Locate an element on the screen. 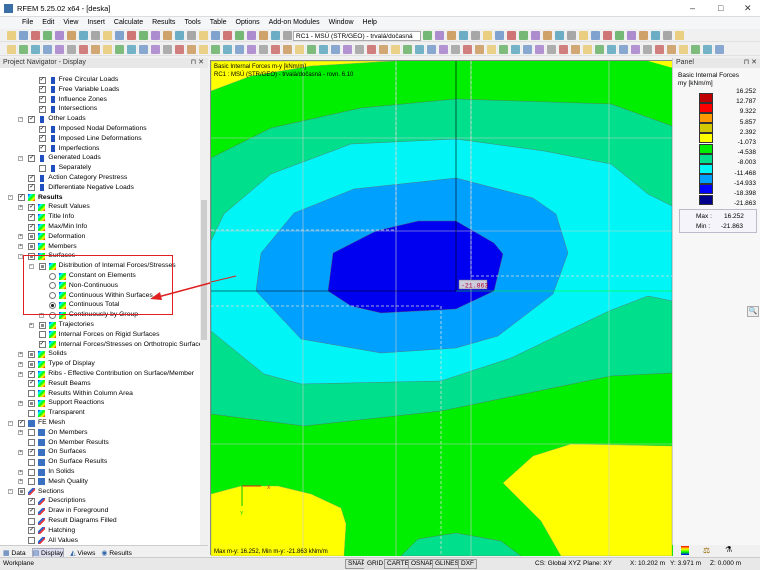 The height and width of the screenshot is (570, 760). menu-tools: Tools is located at coordinates (192, 22).